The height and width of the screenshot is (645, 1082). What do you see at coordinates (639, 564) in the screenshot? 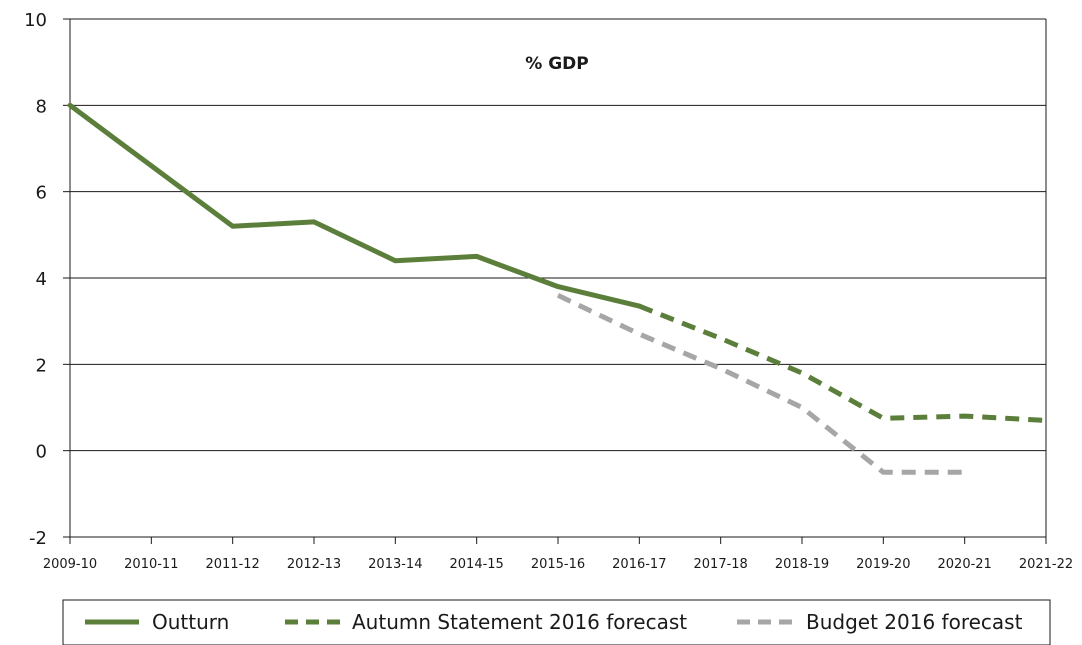
I see `x-tick-label: 2016-17` at bounding box center [639, 564].